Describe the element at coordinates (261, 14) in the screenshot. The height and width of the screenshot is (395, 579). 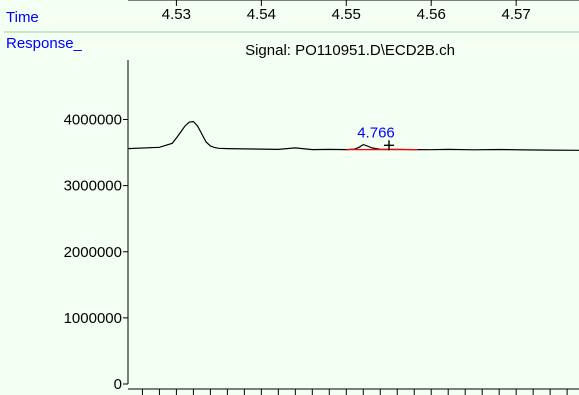
I see `top-axis-tick-label: 4.54` at that location.